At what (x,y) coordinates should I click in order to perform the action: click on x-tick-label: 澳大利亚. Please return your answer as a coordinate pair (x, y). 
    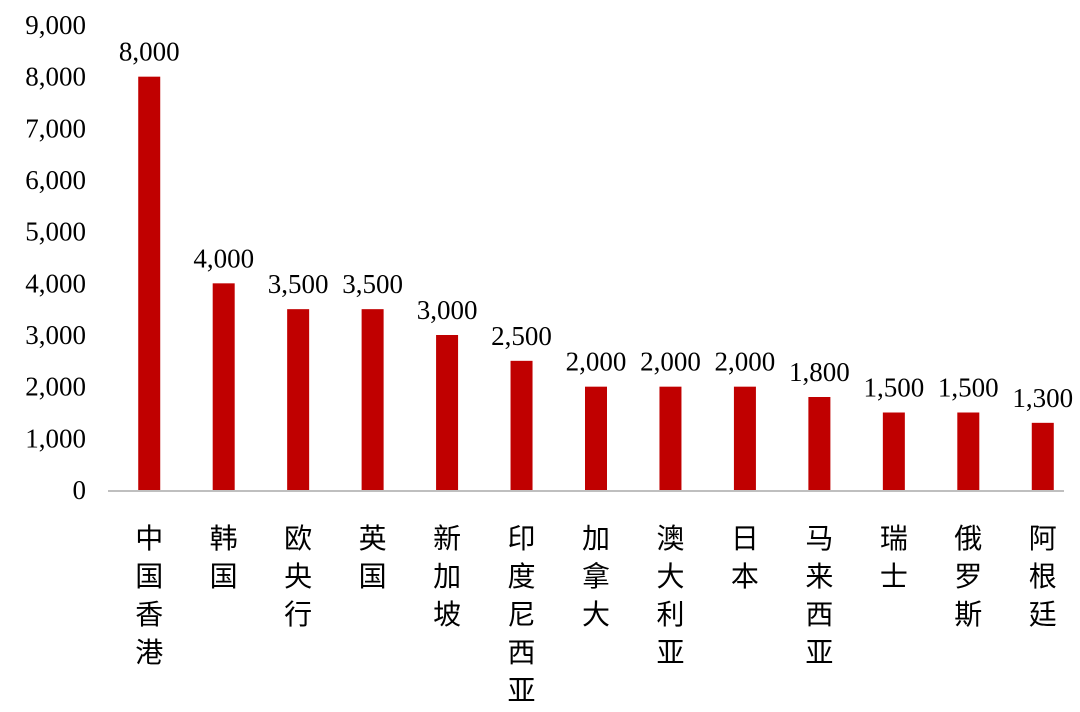
    Looking at the image, I should click on (670, 595).